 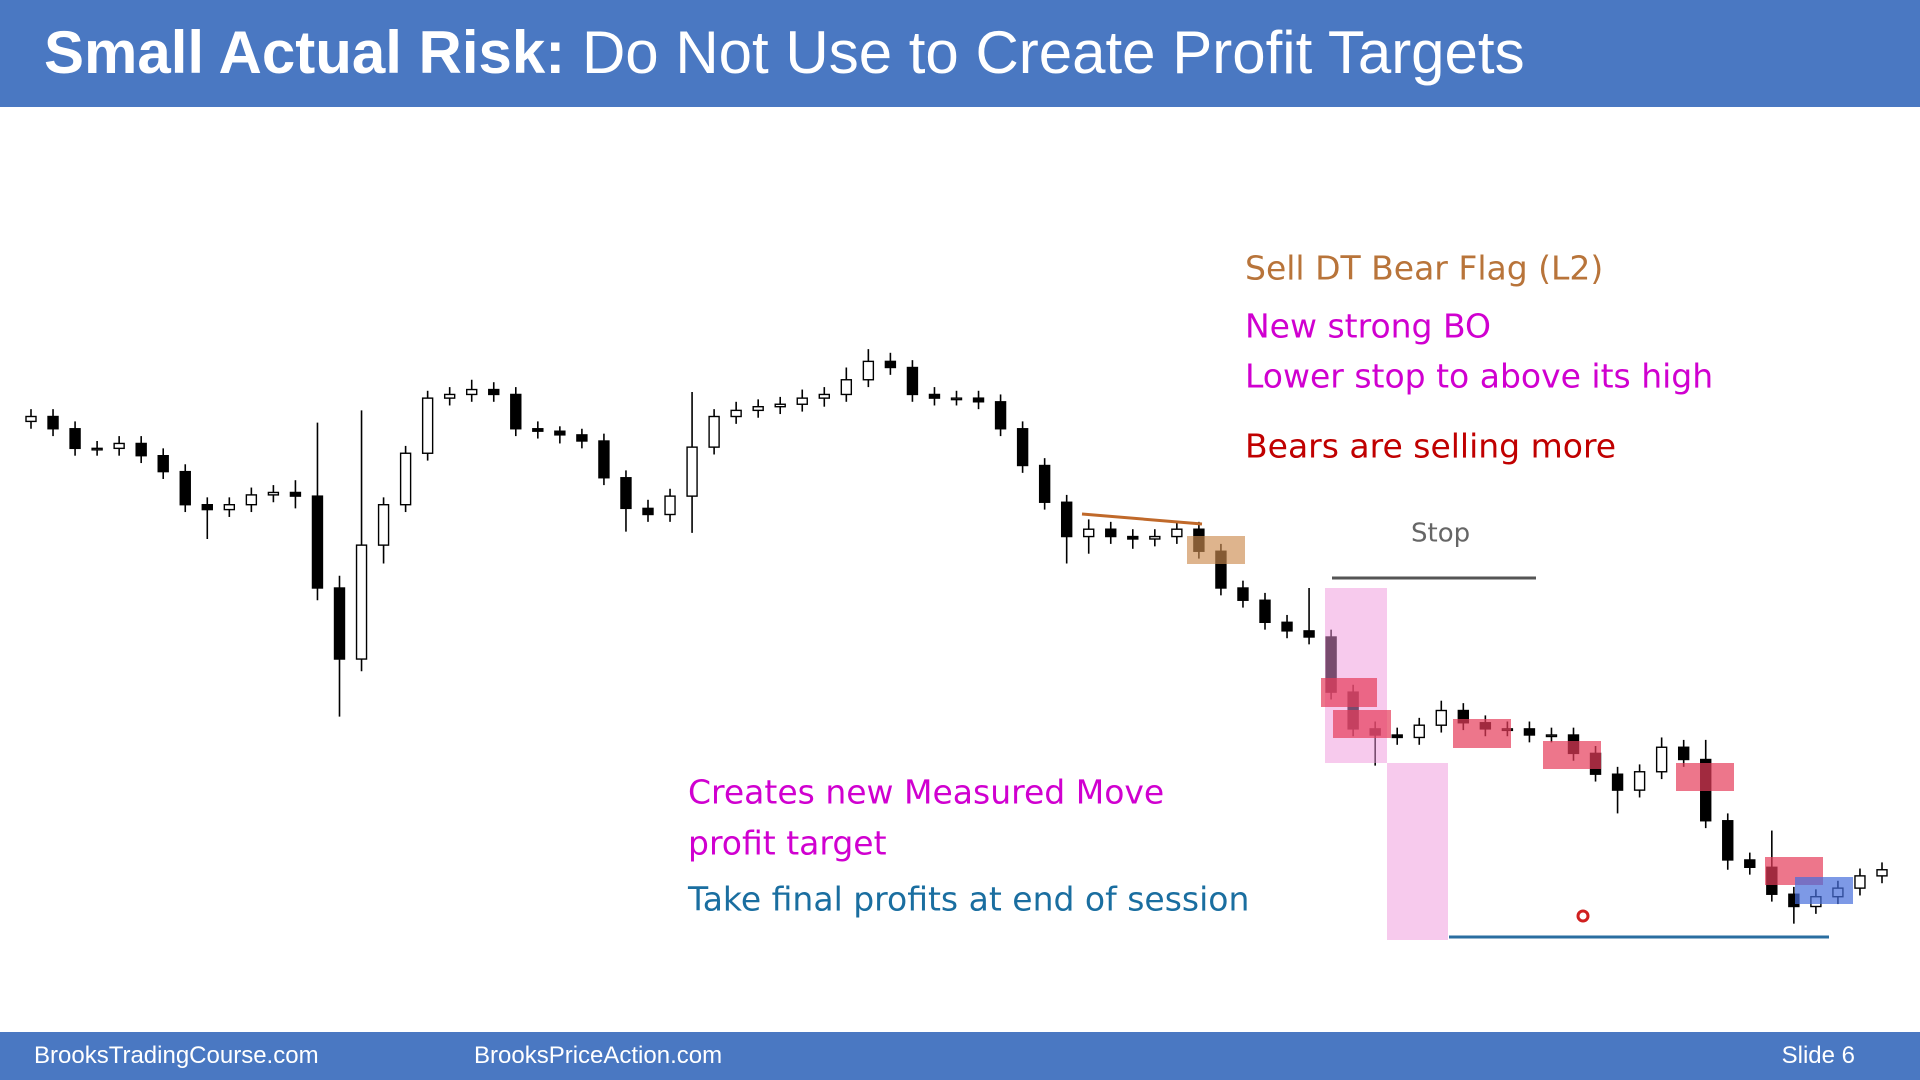 I want to click on annotation: Lower stop to above its high, so click(x=1479, y=376).